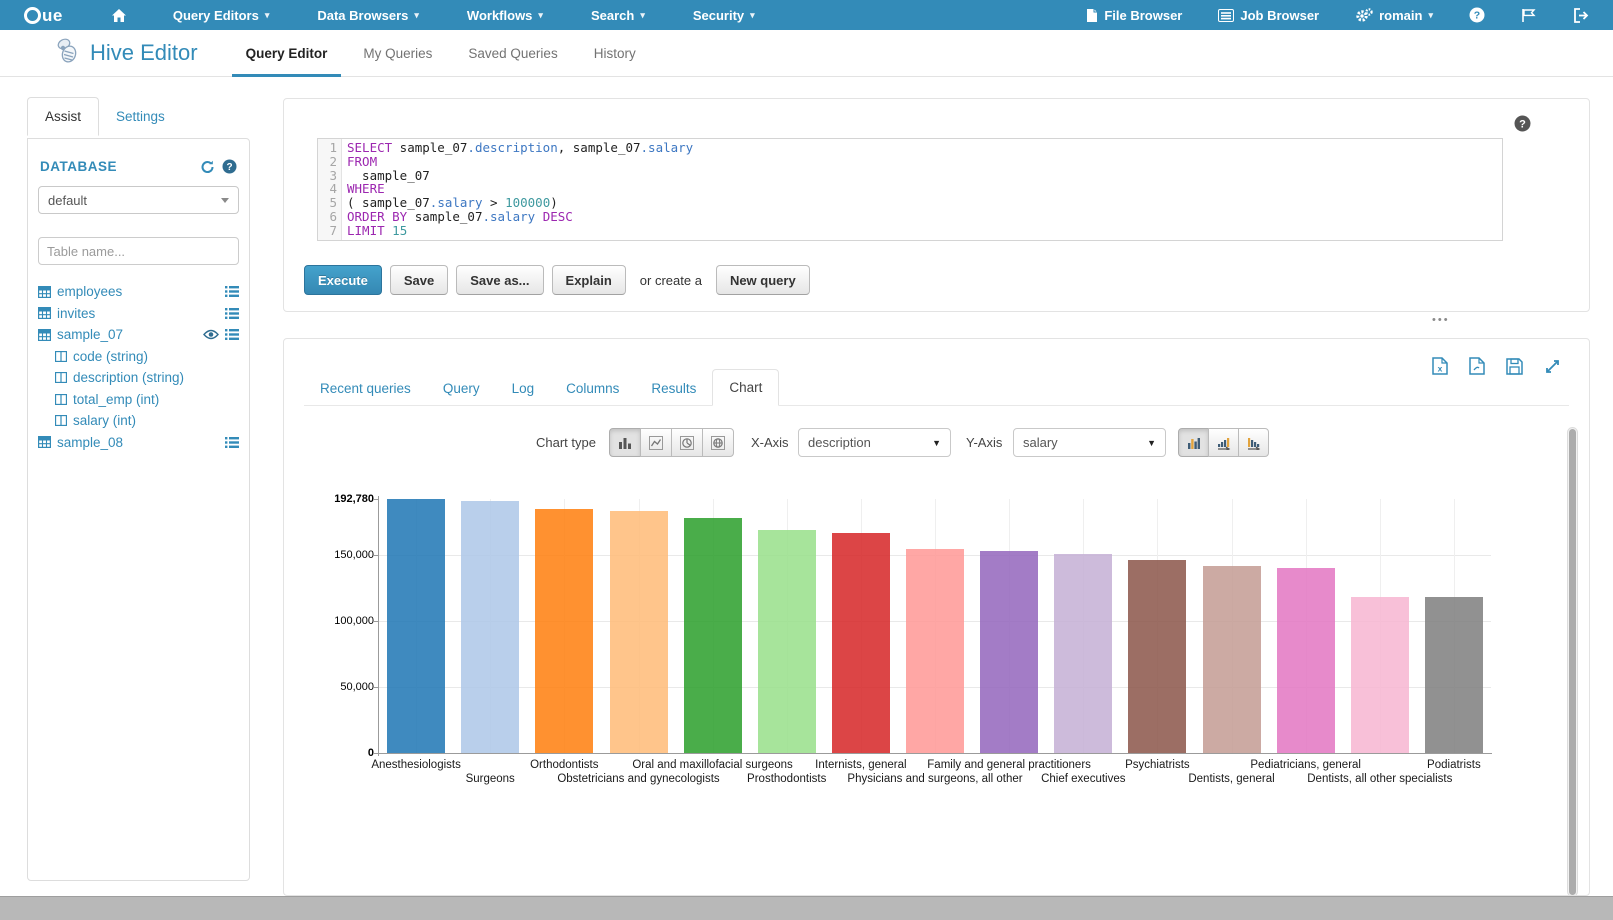  What do you see at coordinates (712, 635) in the screenshot?
I see `bar-oral-and-maxillofacial-surgeons` at bounding box center [712, 635].